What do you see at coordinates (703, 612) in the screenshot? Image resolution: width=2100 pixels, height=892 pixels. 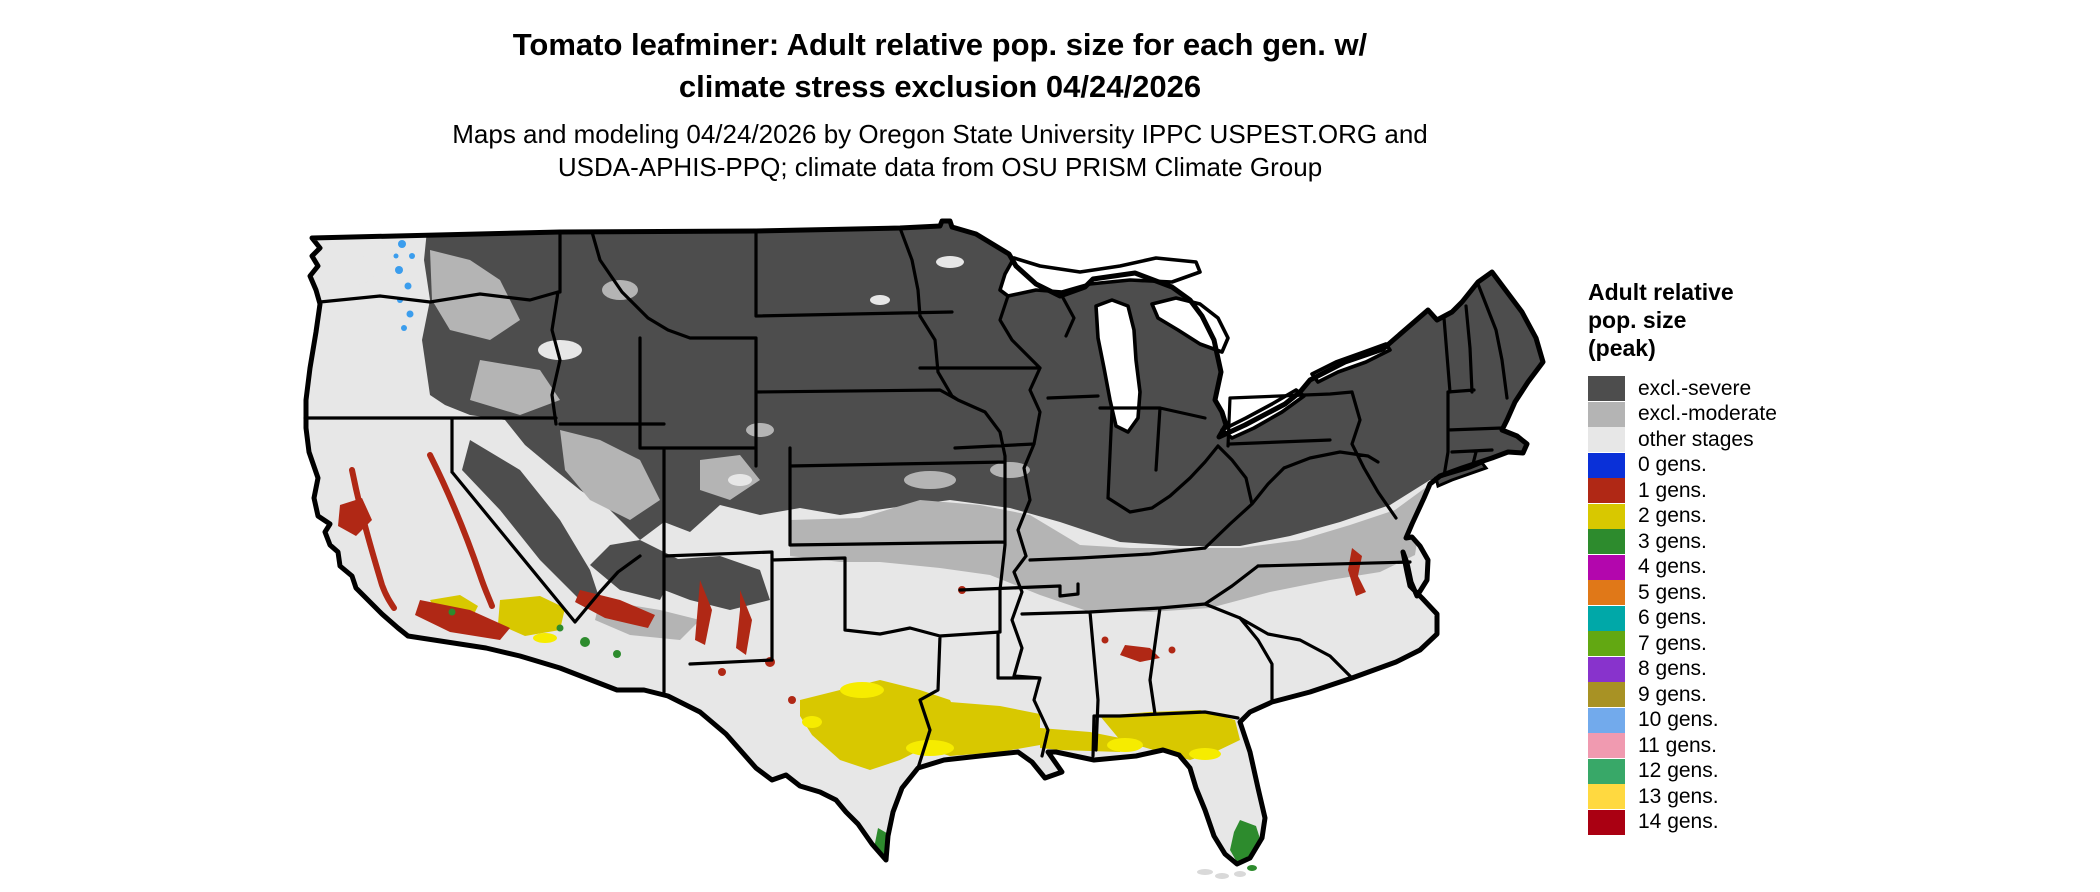 I see `region-1gens-nm-range-a` at bounding box center [703, 612].